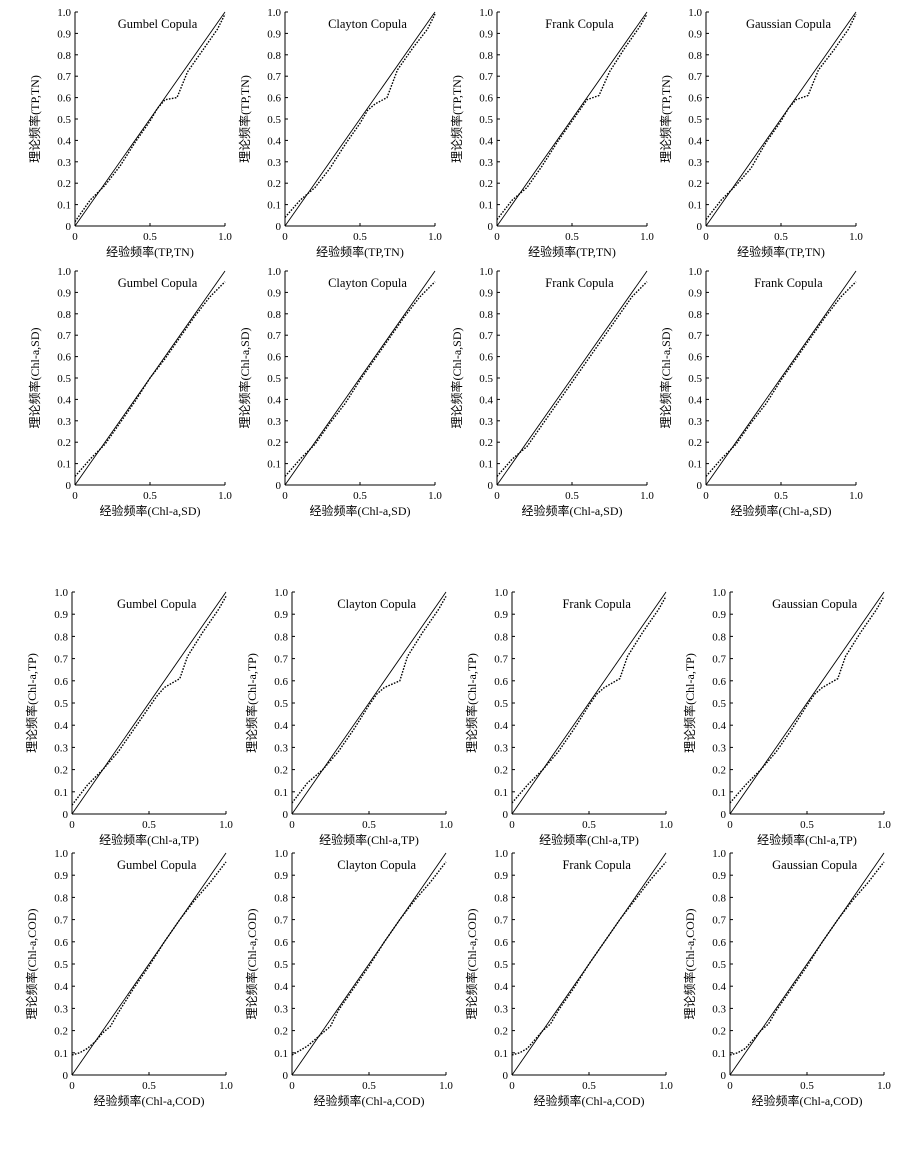 The width and height of the screenshot is (923, 1171). I want to click on y-axis-label: 理论频率(Chl-a,SD), so click(34, 378).